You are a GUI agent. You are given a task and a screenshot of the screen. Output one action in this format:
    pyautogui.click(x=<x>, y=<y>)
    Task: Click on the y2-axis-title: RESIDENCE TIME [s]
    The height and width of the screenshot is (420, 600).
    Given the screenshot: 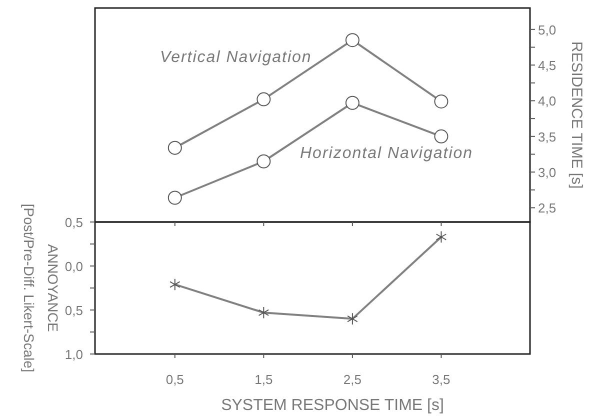 What is the action you would take?
    pyautogui.click(x=576, y=115)
    